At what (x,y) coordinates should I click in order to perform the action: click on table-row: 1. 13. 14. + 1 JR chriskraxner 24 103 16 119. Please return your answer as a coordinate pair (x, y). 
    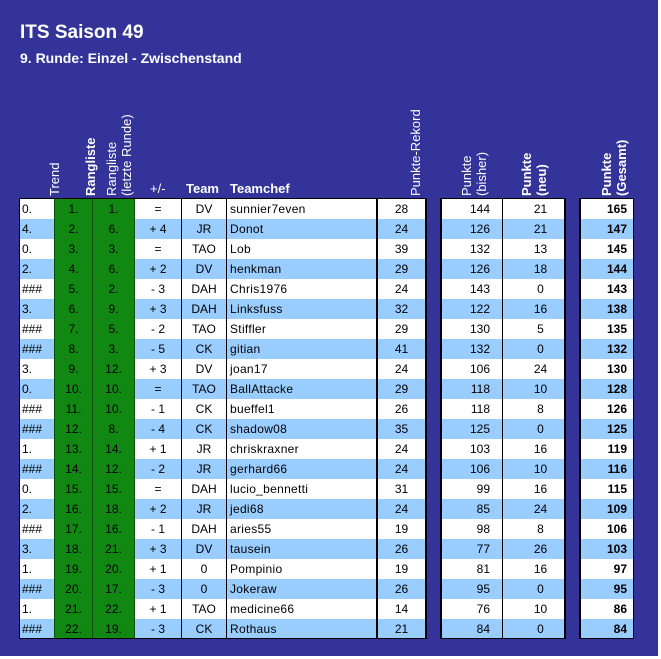
    Looking at the image, I should click on (329, 449).